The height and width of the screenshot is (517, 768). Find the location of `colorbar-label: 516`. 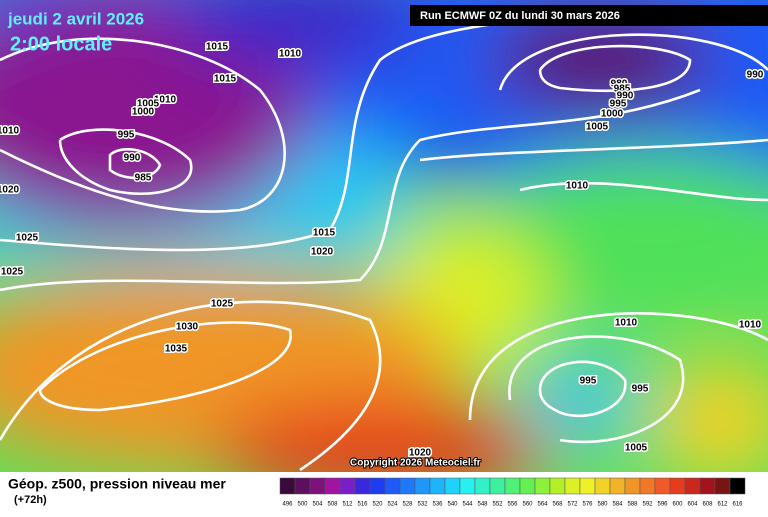

colorbar-label: 516 is located at coordinates (362, 505).